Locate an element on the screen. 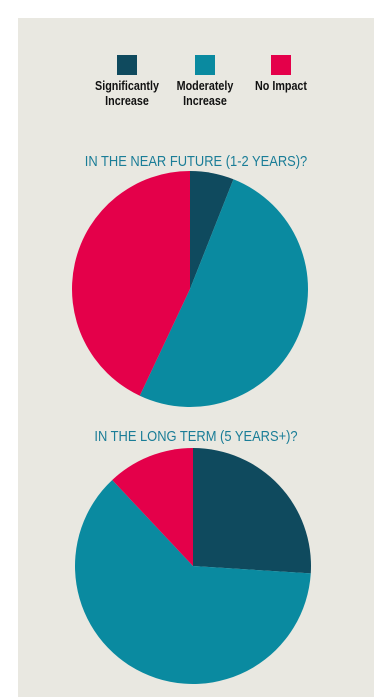 Image resolution: width=374 pixels, height=697 pixels. legend-label-no-impact: No Impact is located at coordinates (281, 86).